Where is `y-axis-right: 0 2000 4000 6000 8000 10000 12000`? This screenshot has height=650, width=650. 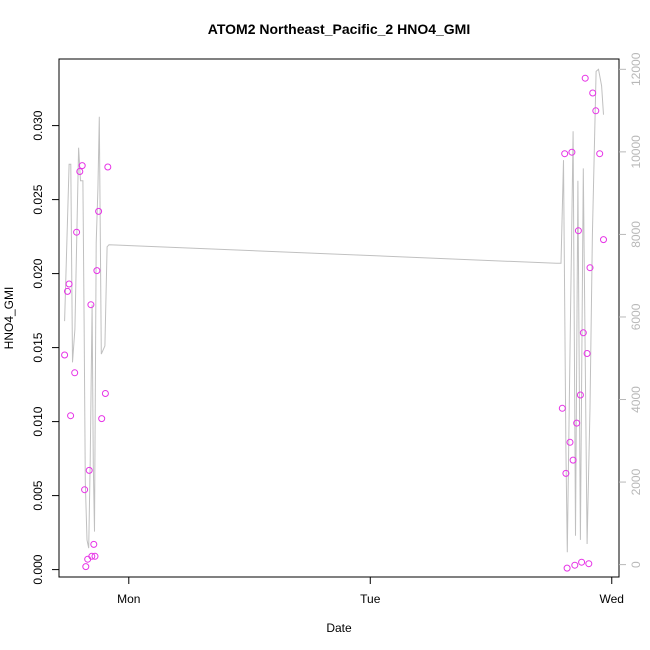 y-axis-right: 0 2000 4000 6000 8000 10000 12000 is located at coordinates (631, 310).